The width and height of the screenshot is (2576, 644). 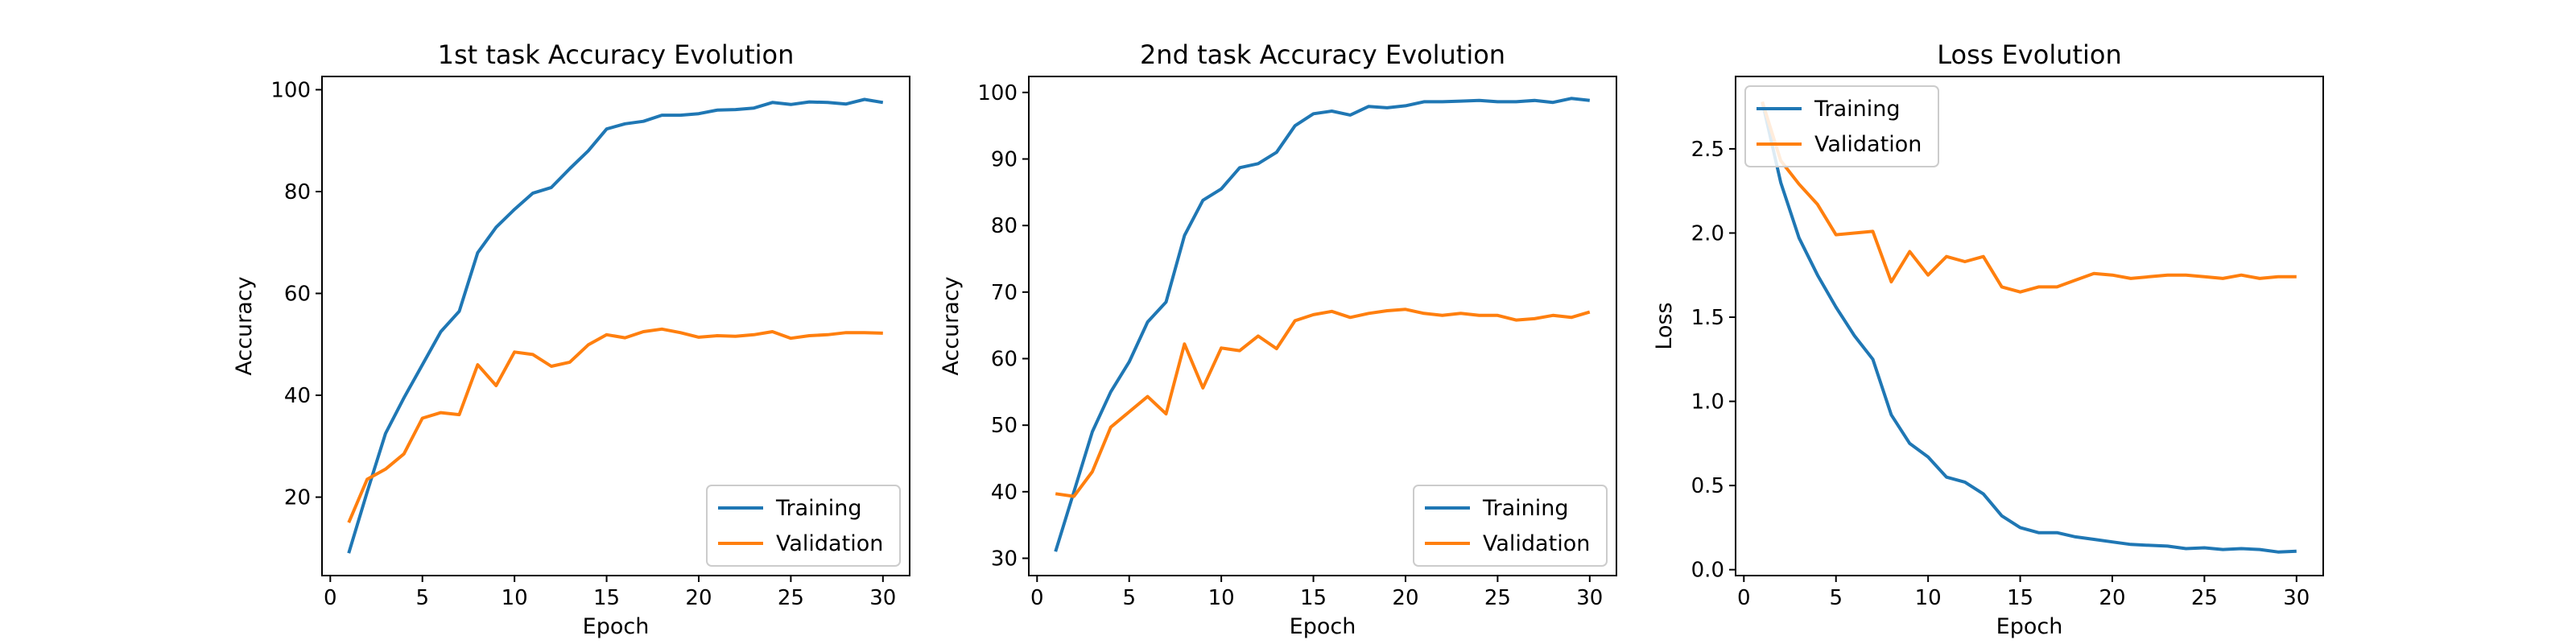 What do you see at coordinates (1707, 233) in the screenshot?
I see `y-tick-label: 2.0` at bounding box center [1707, 233].